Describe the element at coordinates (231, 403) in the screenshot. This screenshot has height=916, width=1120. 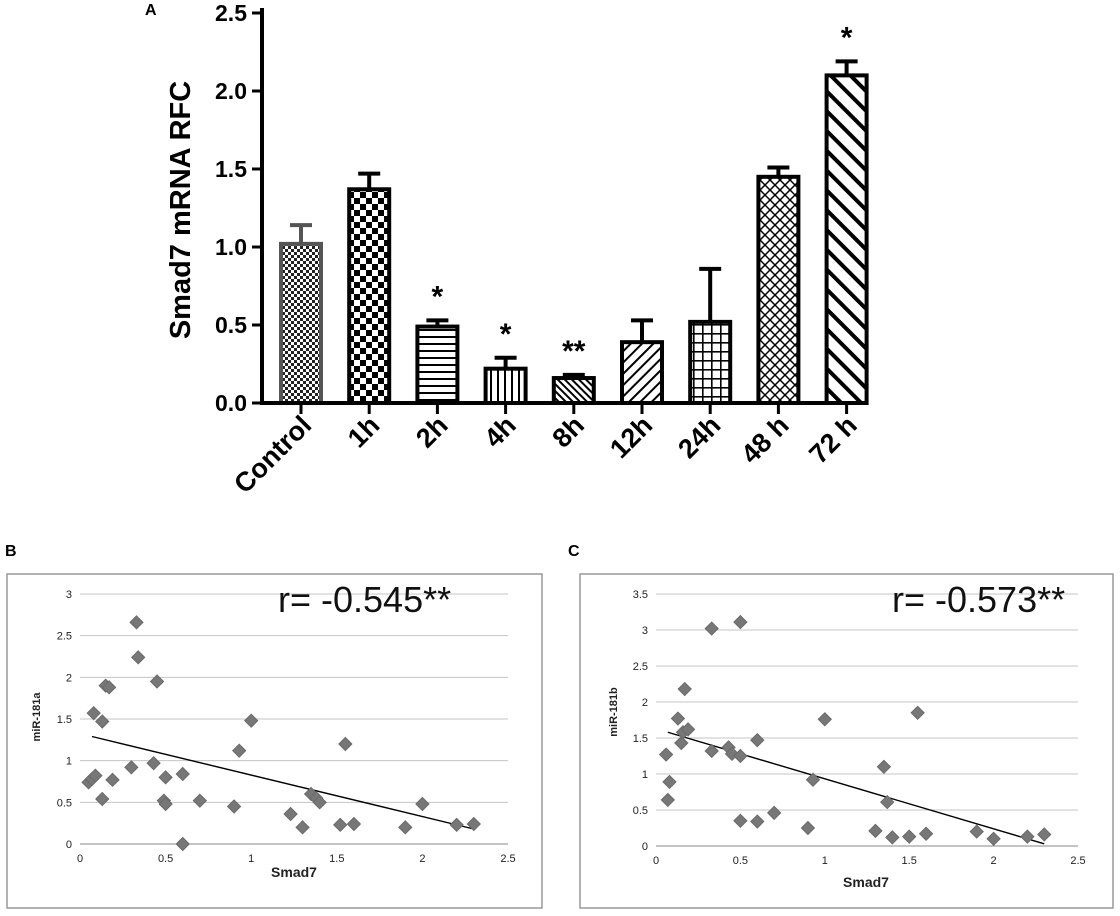
I see `y-tick-label-0: 0.0` at that location.